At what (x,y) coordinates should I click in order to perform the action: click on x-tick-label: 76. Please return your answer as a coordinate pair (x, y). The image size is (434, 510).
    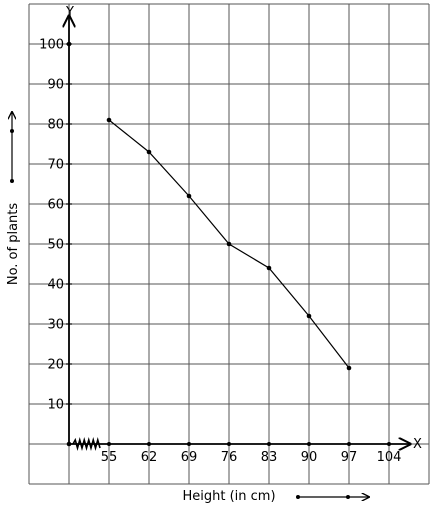
    Looking at the image, I should click on (229, 457).